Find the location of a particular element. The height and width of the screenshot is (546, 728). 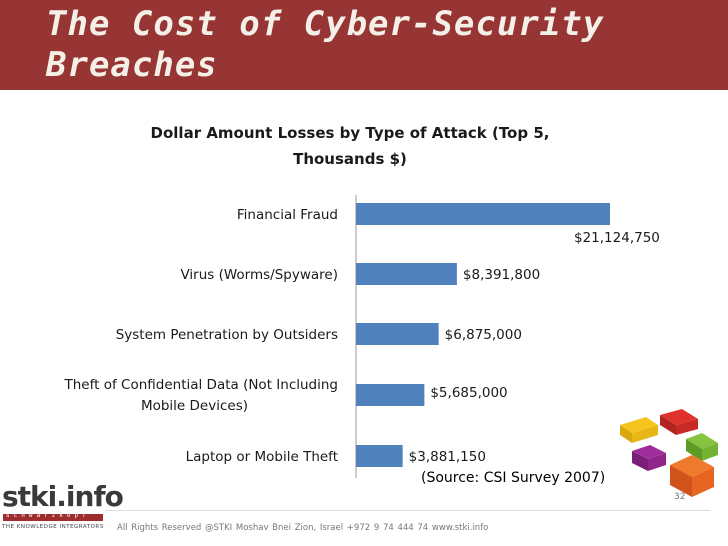

category-label: Financial Fraud is located at coordinates (287, 215).